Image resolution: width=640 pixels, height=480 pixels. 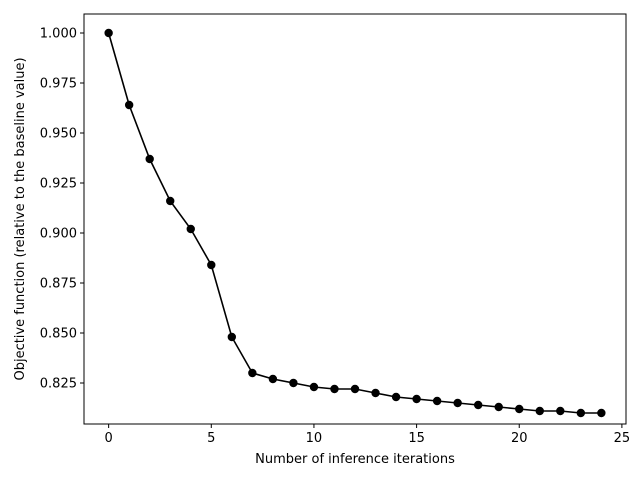 I want to click on x-axis-label: Number of inference iterations, so click(x=355, y=459).